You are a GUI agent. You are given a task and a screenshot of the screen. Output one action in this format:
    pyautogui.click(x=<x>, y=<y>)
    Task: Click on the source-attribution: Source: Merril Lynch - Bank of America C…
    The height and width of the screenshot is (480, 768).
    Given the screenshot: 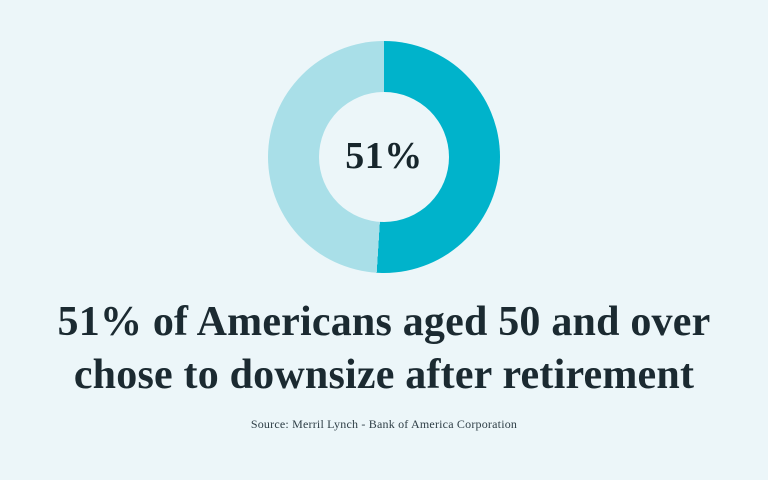 What is the action you would take?
    pyautogui.click(x=384, y=424)
    